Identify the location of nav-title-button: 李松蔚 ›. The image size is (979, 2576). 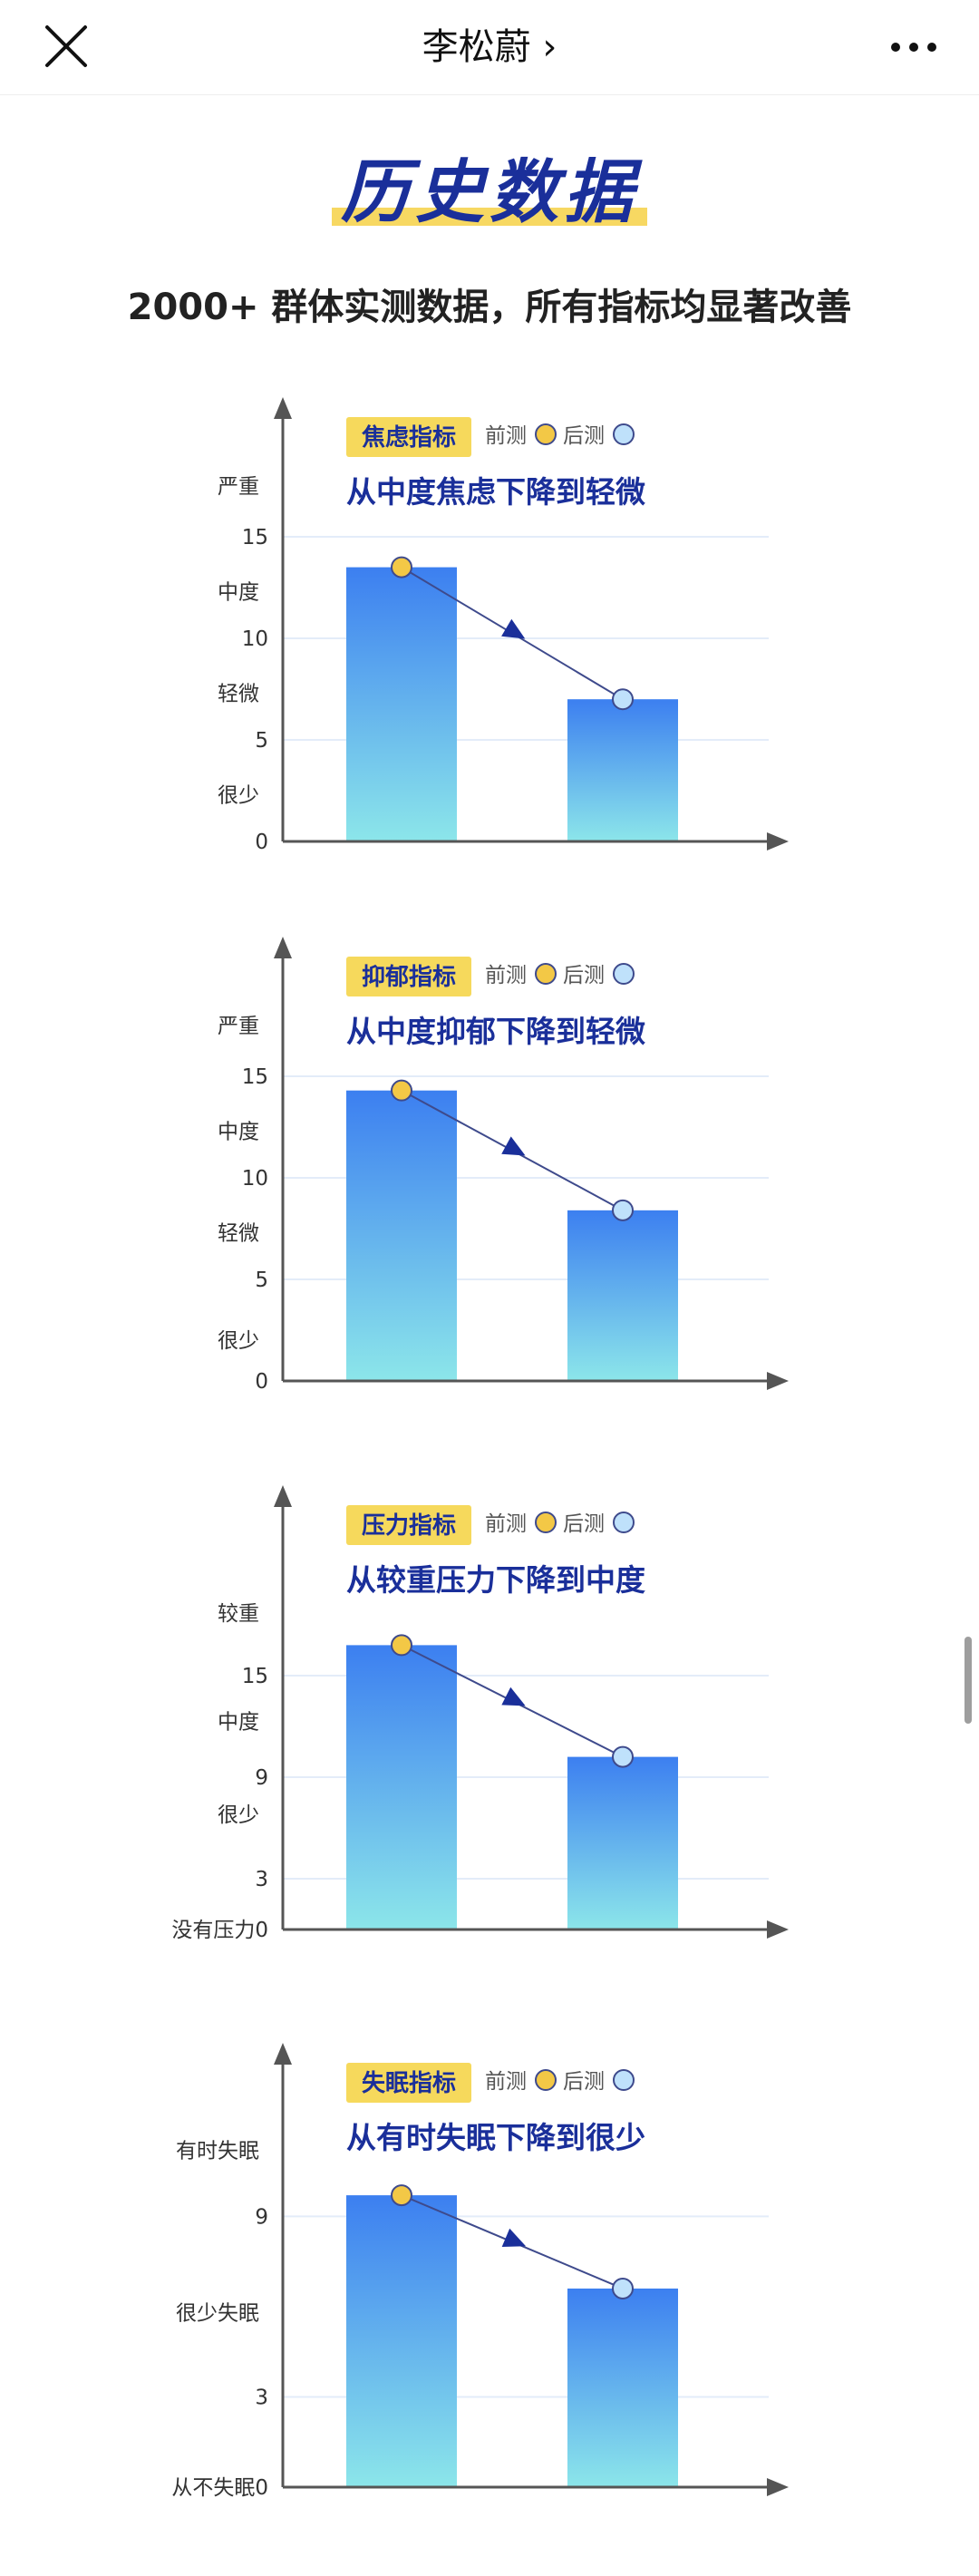
(489, 47).